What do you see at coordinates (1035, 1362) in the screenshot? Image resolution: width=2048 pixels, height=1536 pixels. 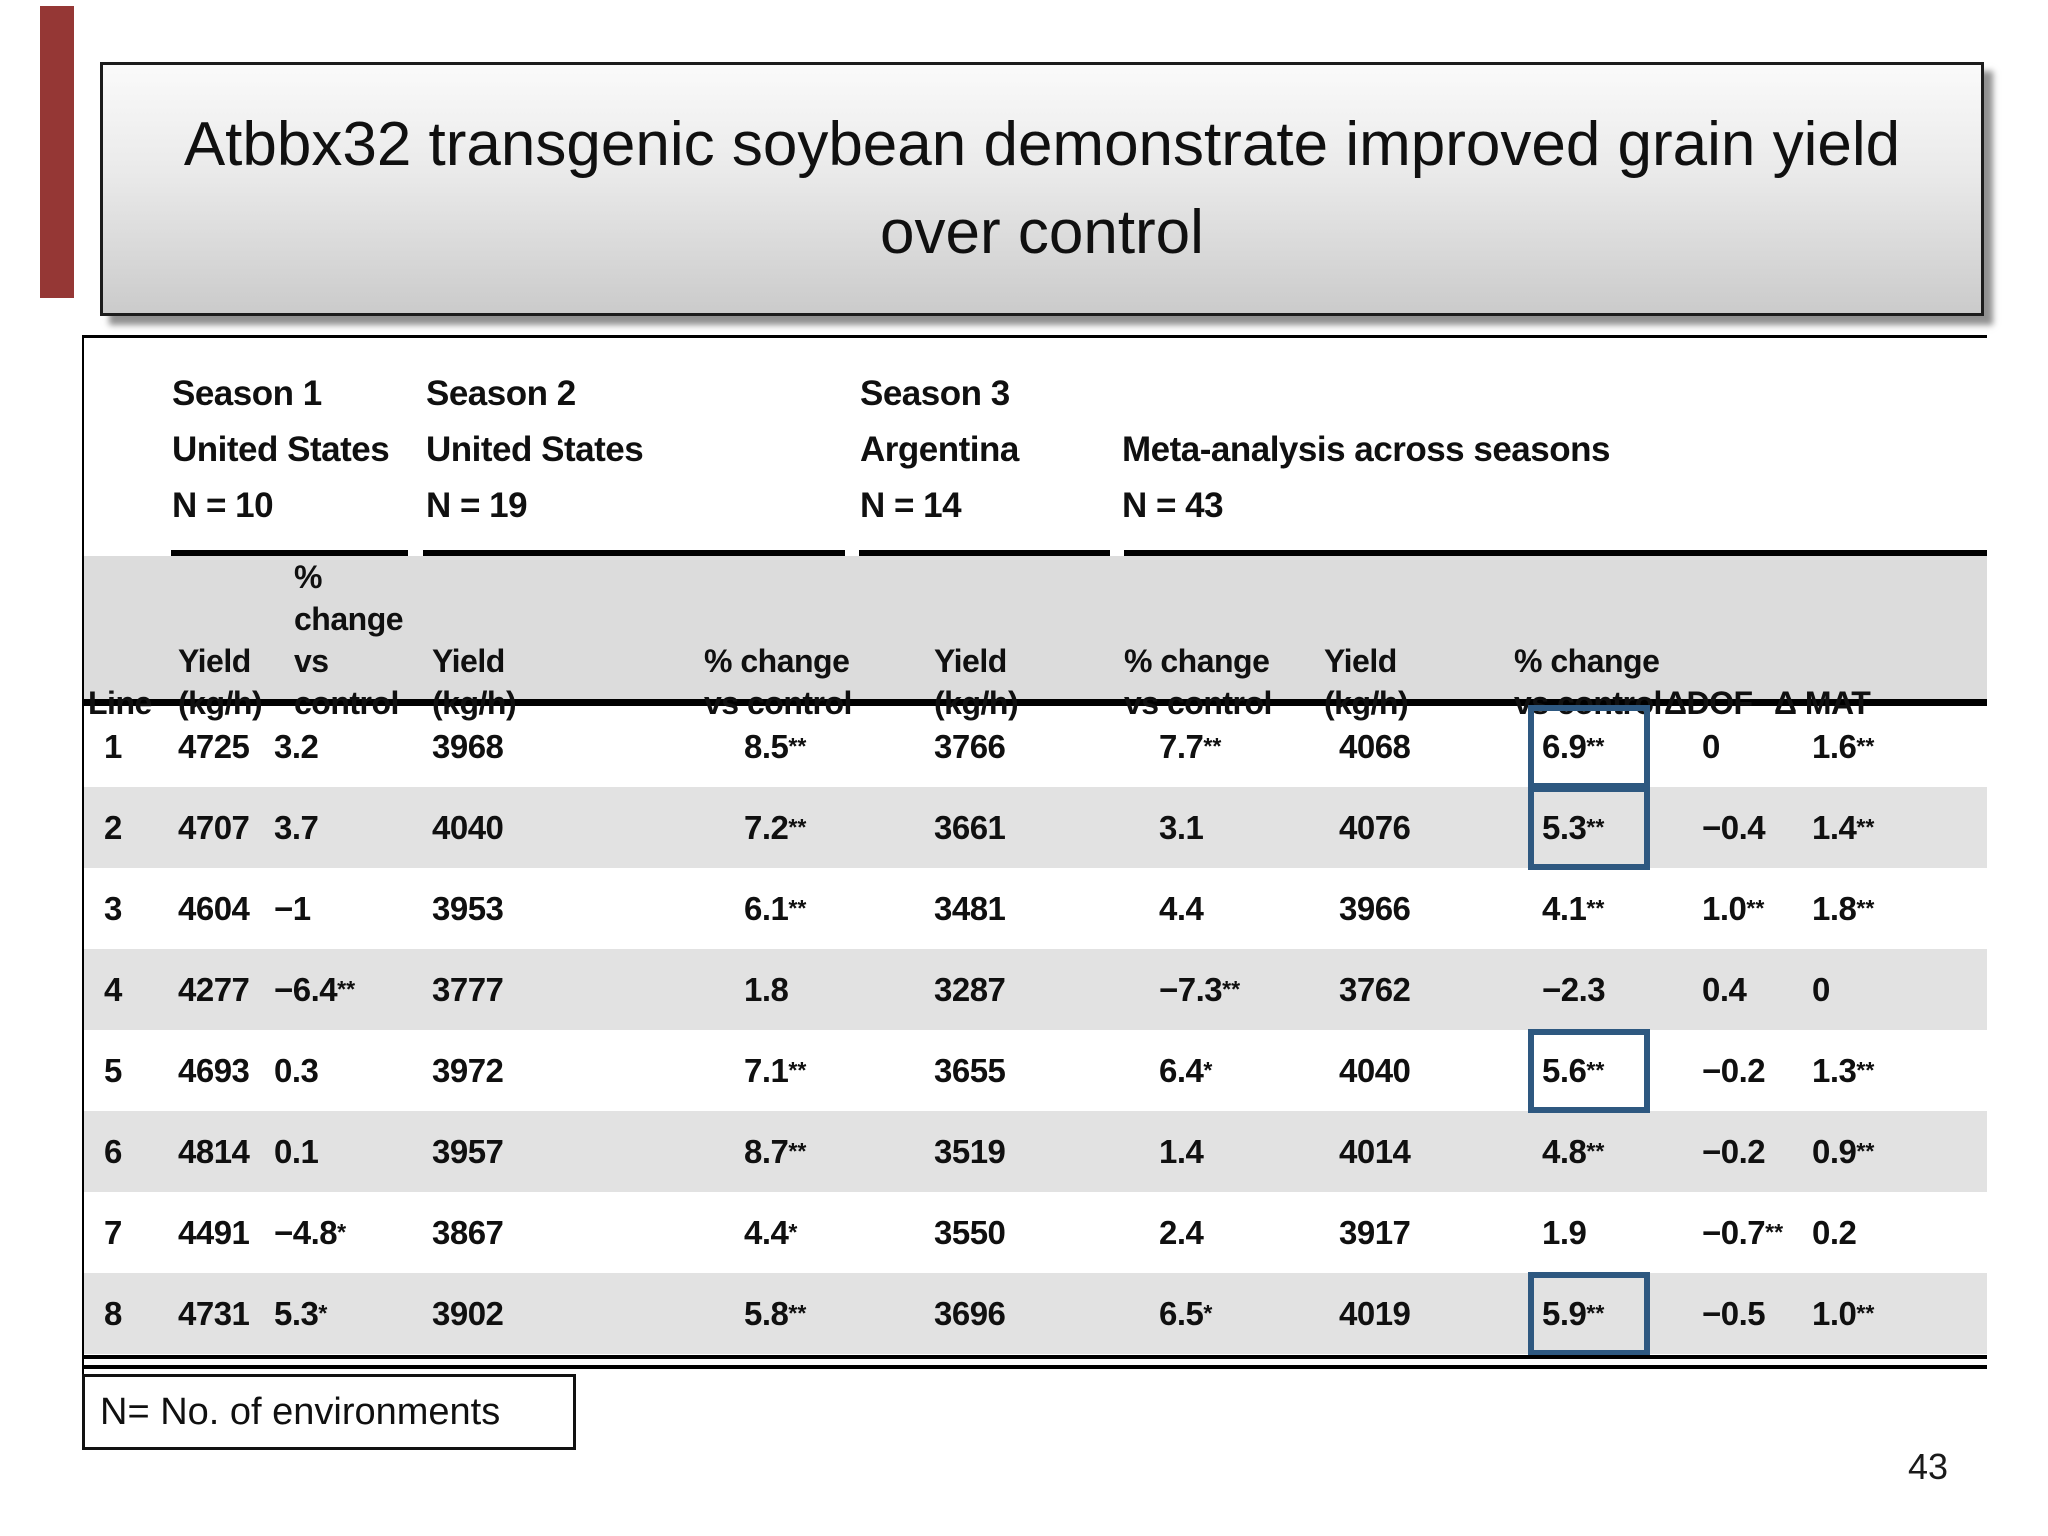 I see `table-bottom-rule` at bounding box center [1035, 1362].